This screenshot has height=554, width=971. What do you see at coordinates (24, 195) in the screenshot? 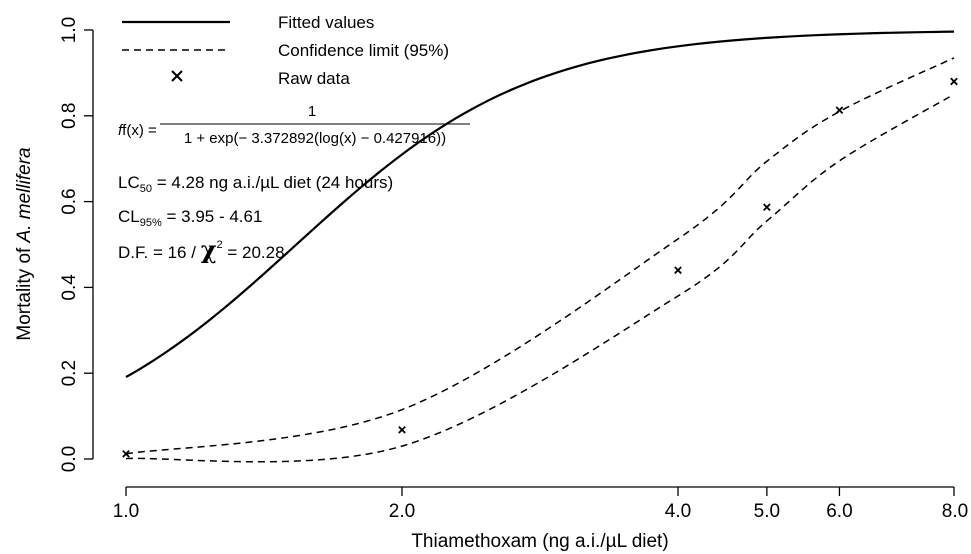
I see `y-axis-title-species: A. mellifera` at bounding box center [24, 195].